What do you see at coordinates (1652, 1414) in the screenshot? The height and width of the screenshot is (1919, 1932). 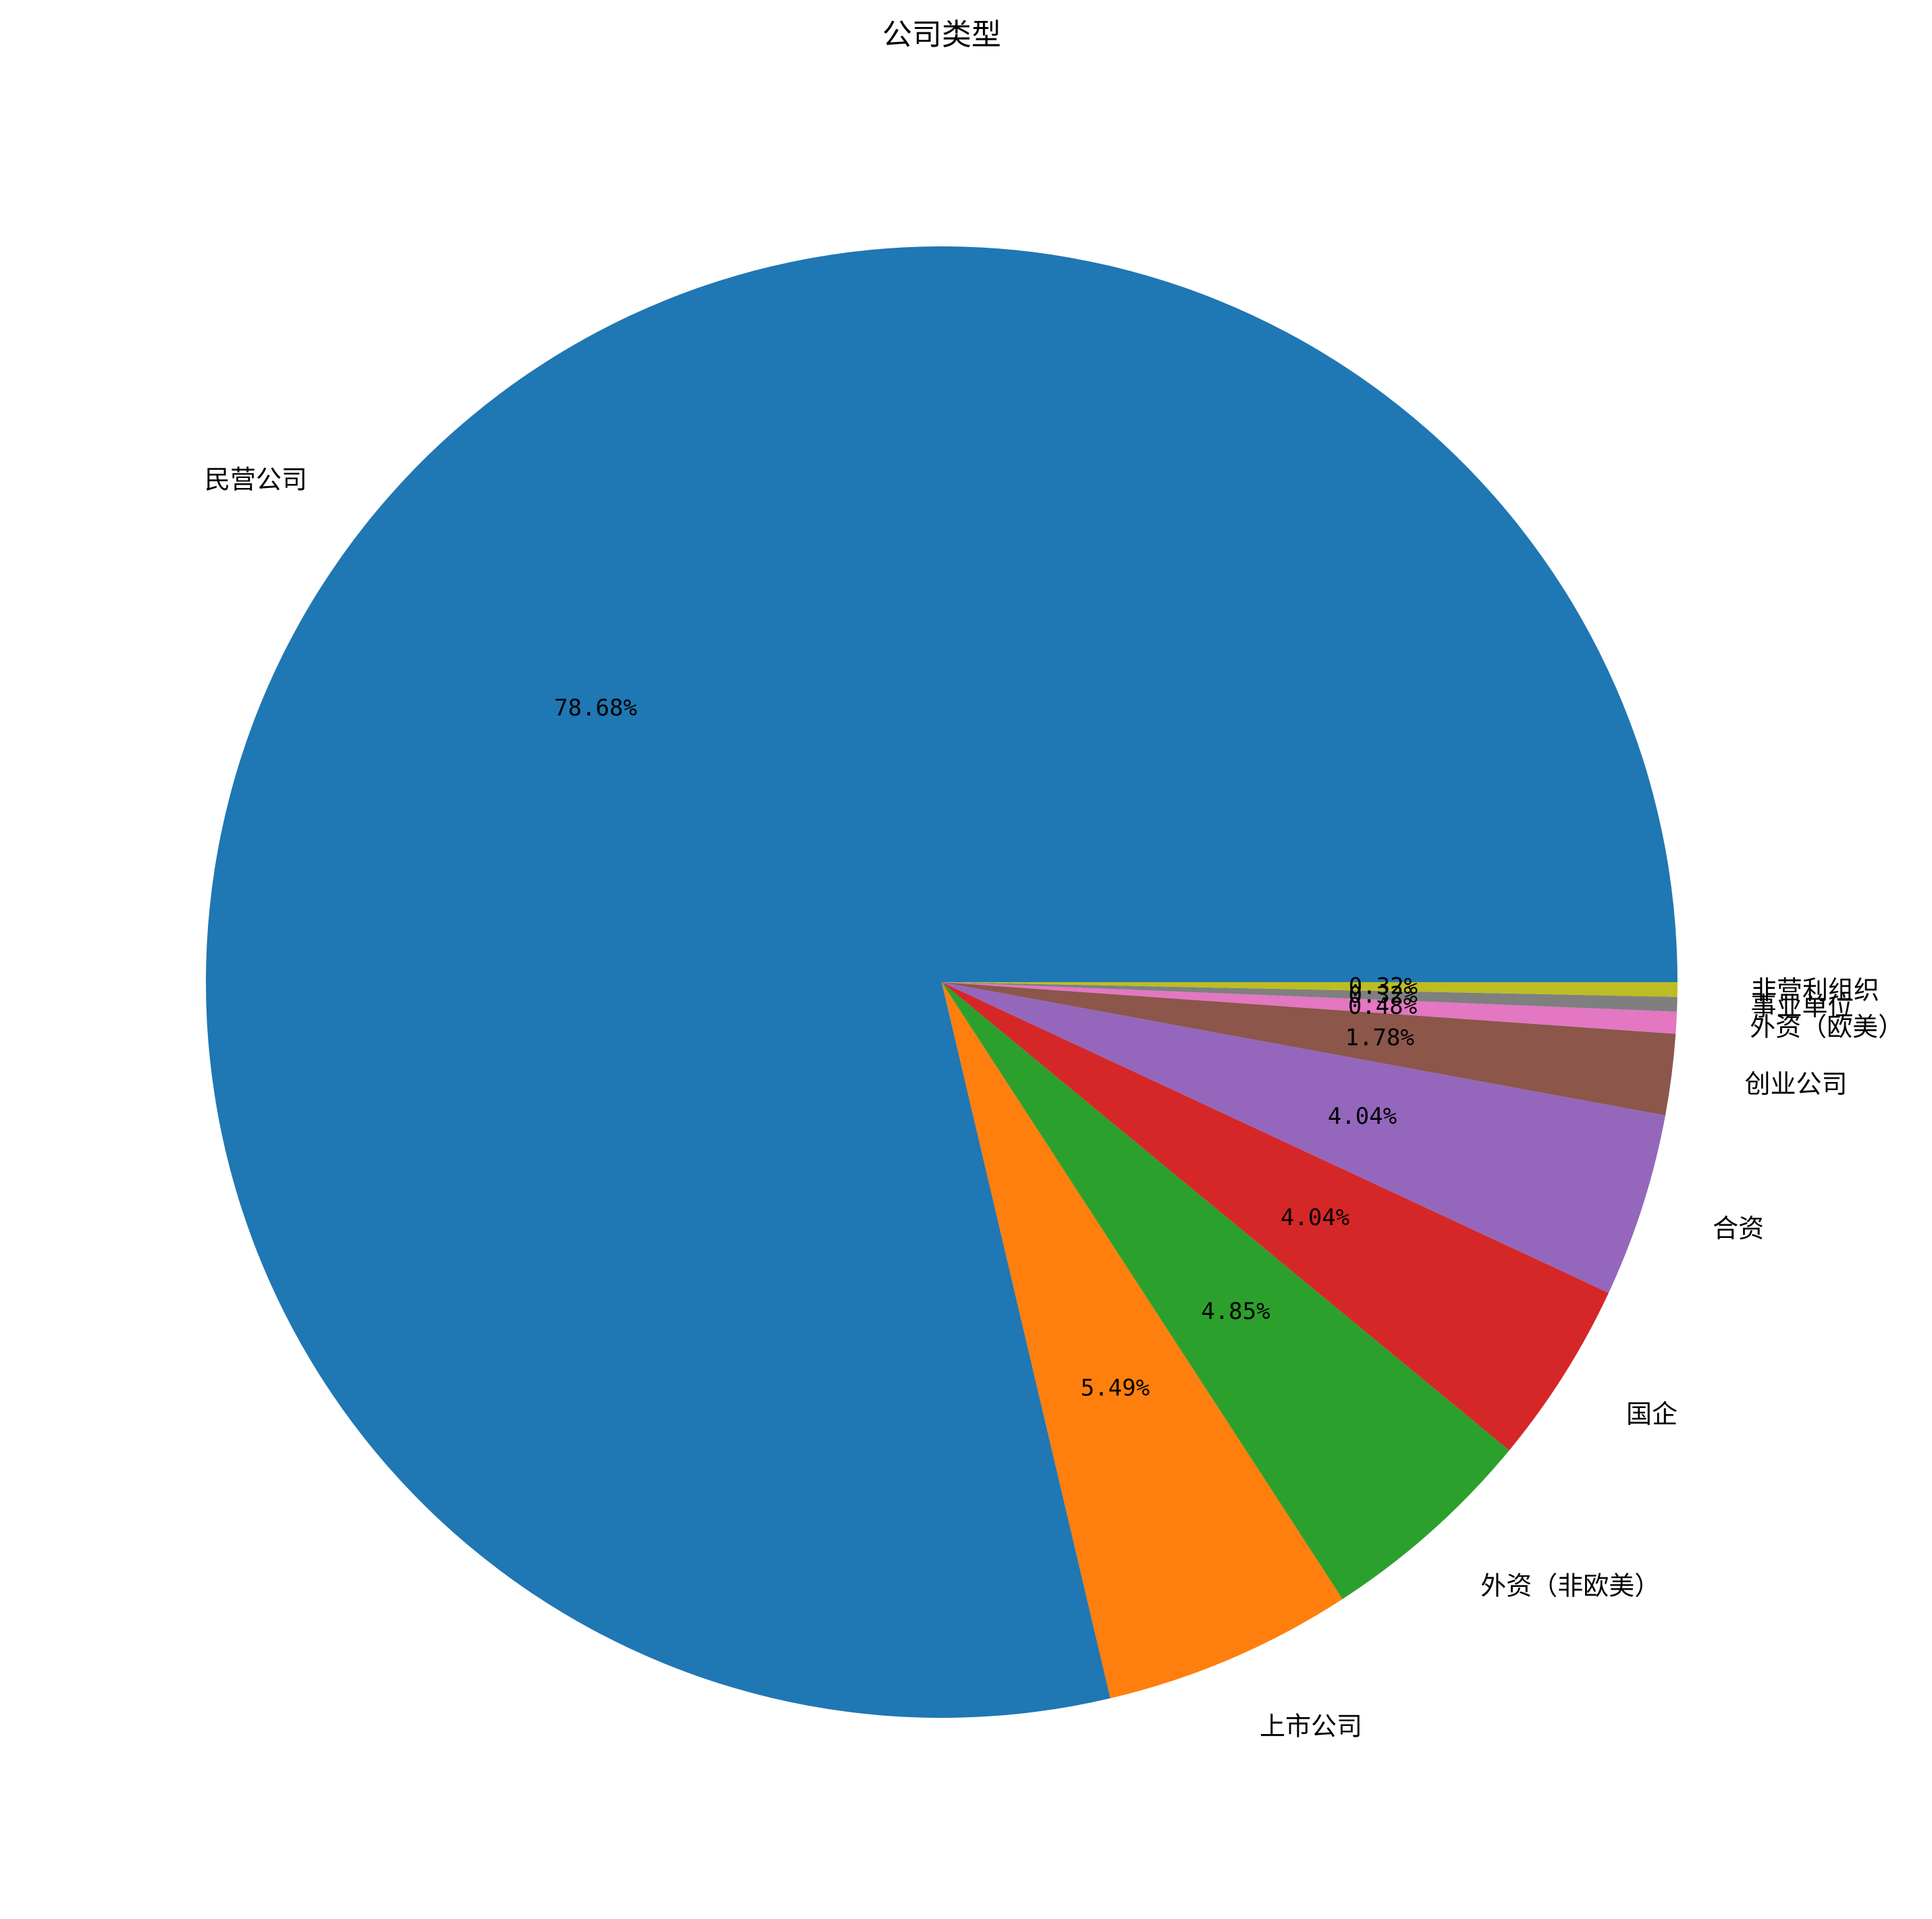 I see `slice-category-label-4: 国企` at bounding box center [1652, 1414].